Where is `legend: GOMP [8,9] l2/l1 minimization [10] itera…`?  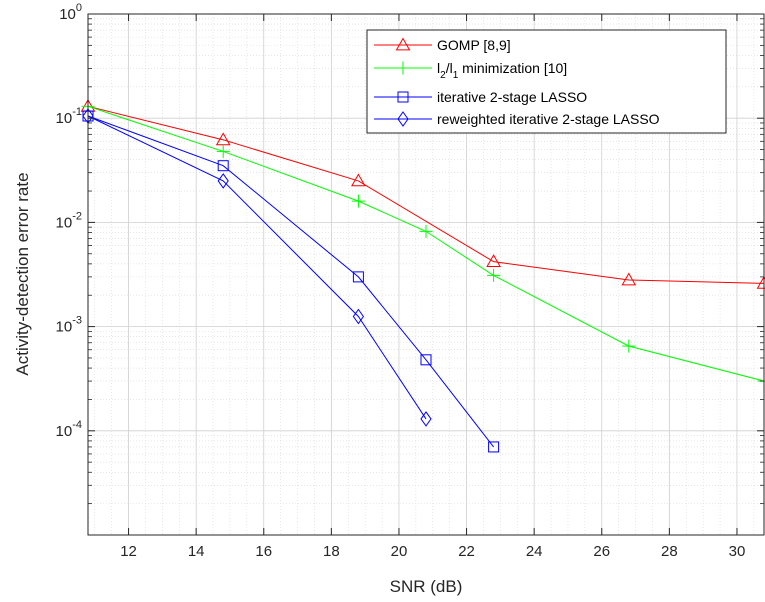 legend: GOMP [8,9] l2/l1 minimization [10] itera… is located at coordinates (546, 81).